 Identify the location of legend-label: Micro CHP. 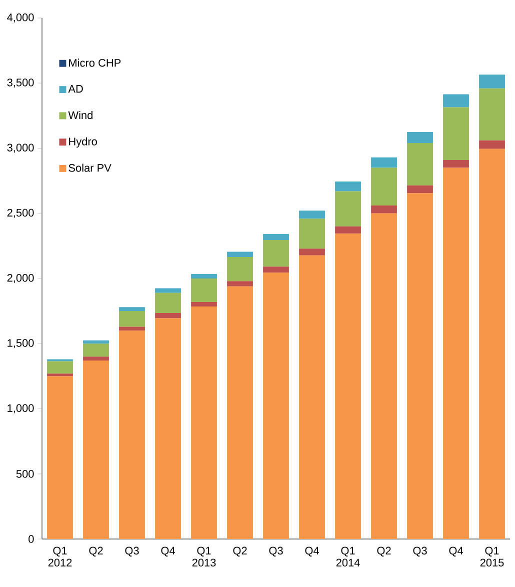
(95, 62).